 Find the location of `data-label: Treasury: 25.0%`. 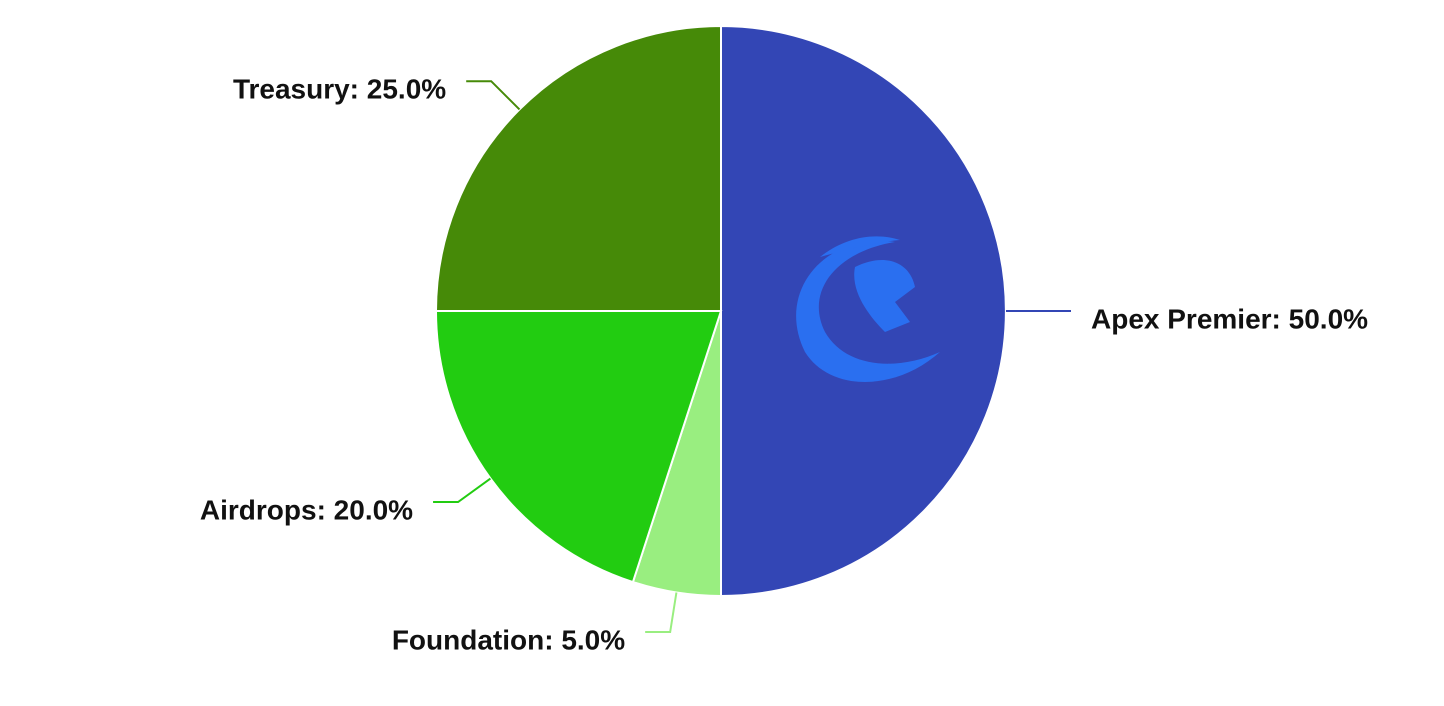

data-label: Treasury: 25.0% is located at coordinates (339, 89).